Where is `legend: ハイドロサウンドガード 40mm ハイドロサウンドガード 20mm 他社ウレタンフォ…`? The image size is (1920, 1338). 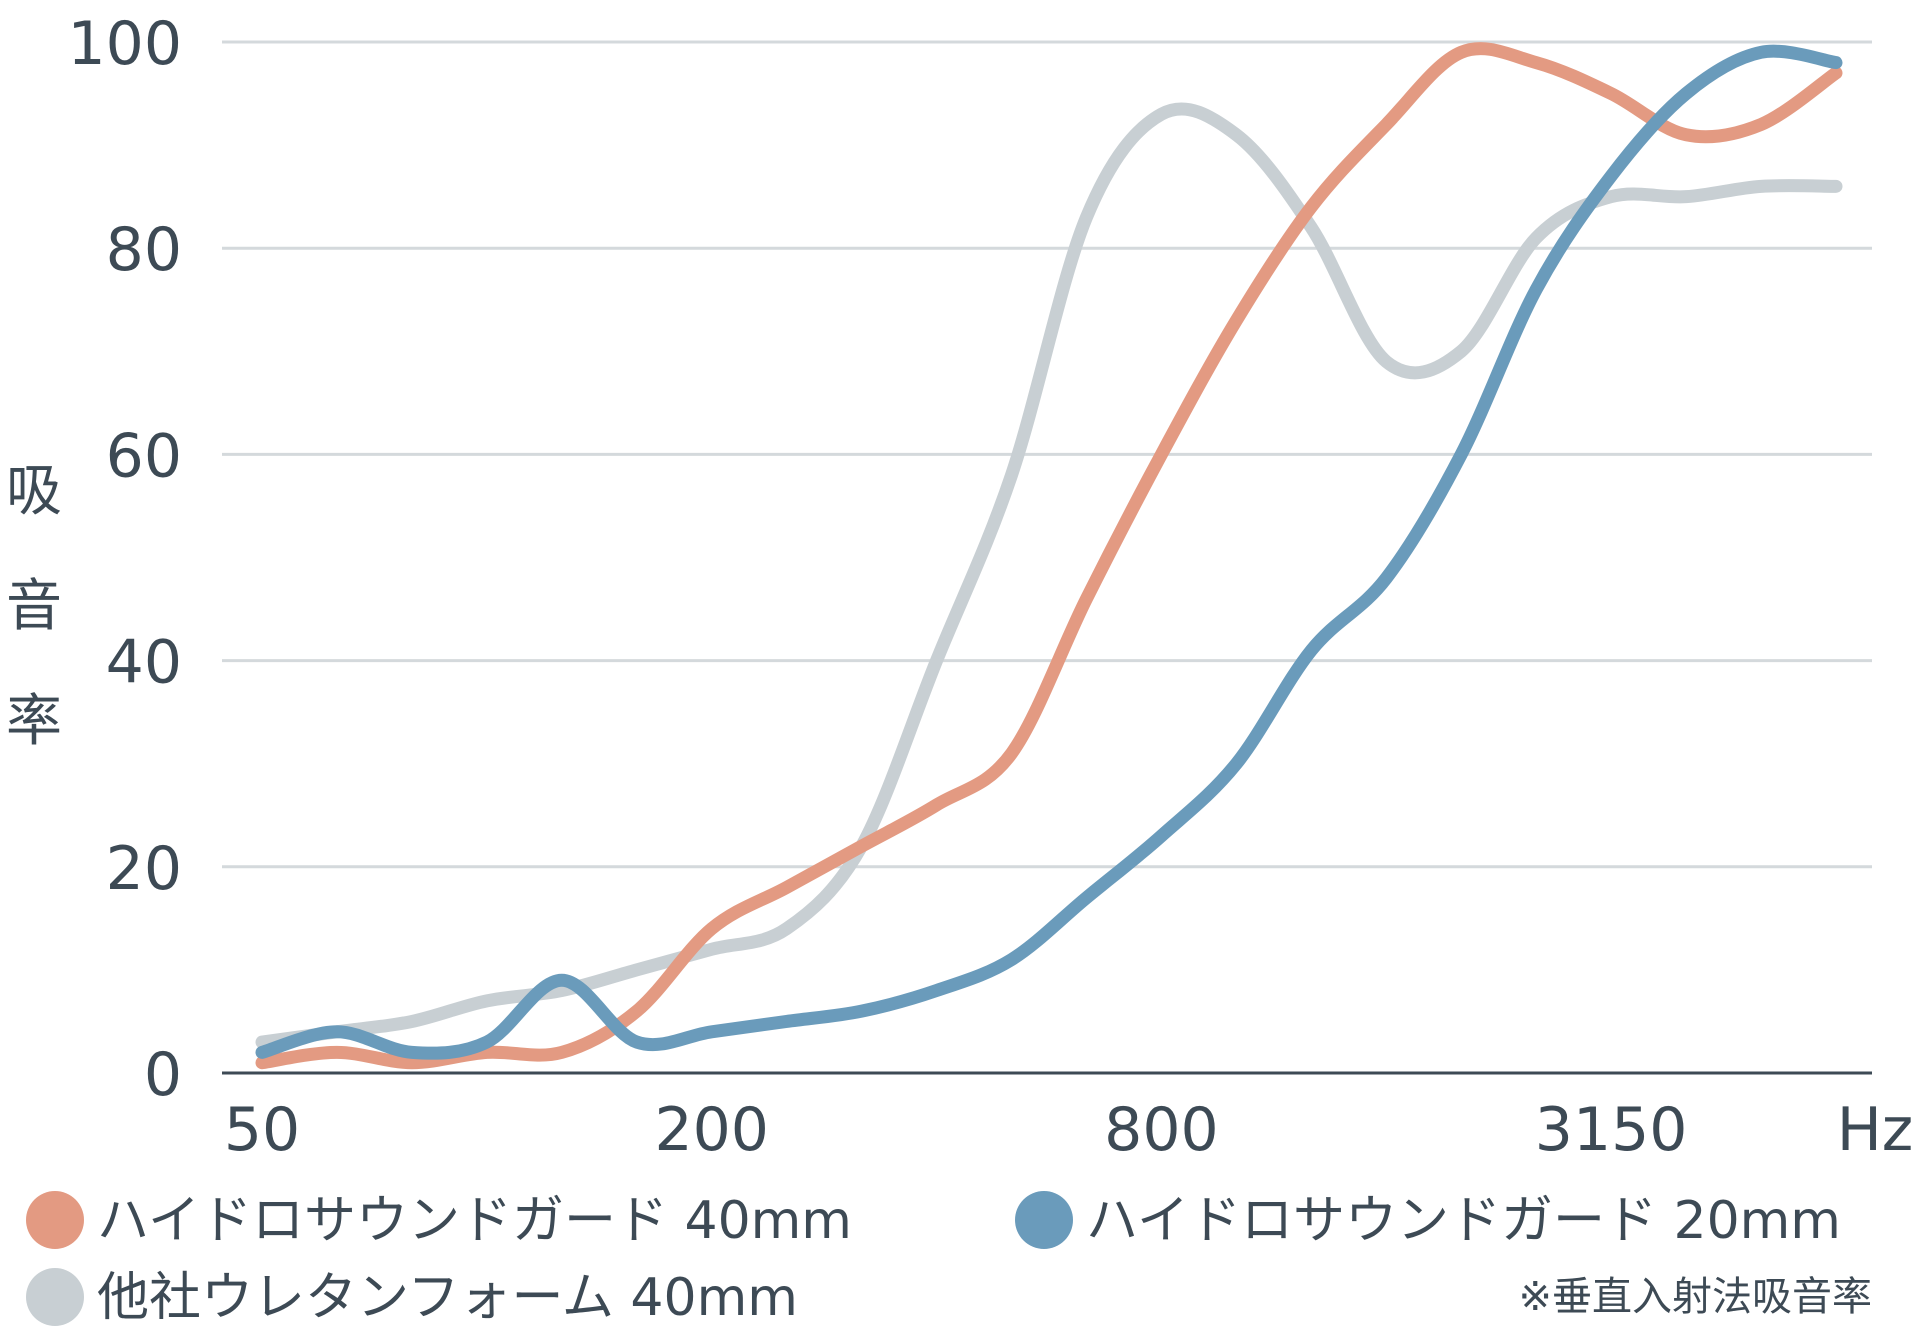 legend: ハイドロサウンドガード 40mm ハイドロサウンドガード 20mm 他社ウレタンフォ… is located at coordinates (933, 1259).